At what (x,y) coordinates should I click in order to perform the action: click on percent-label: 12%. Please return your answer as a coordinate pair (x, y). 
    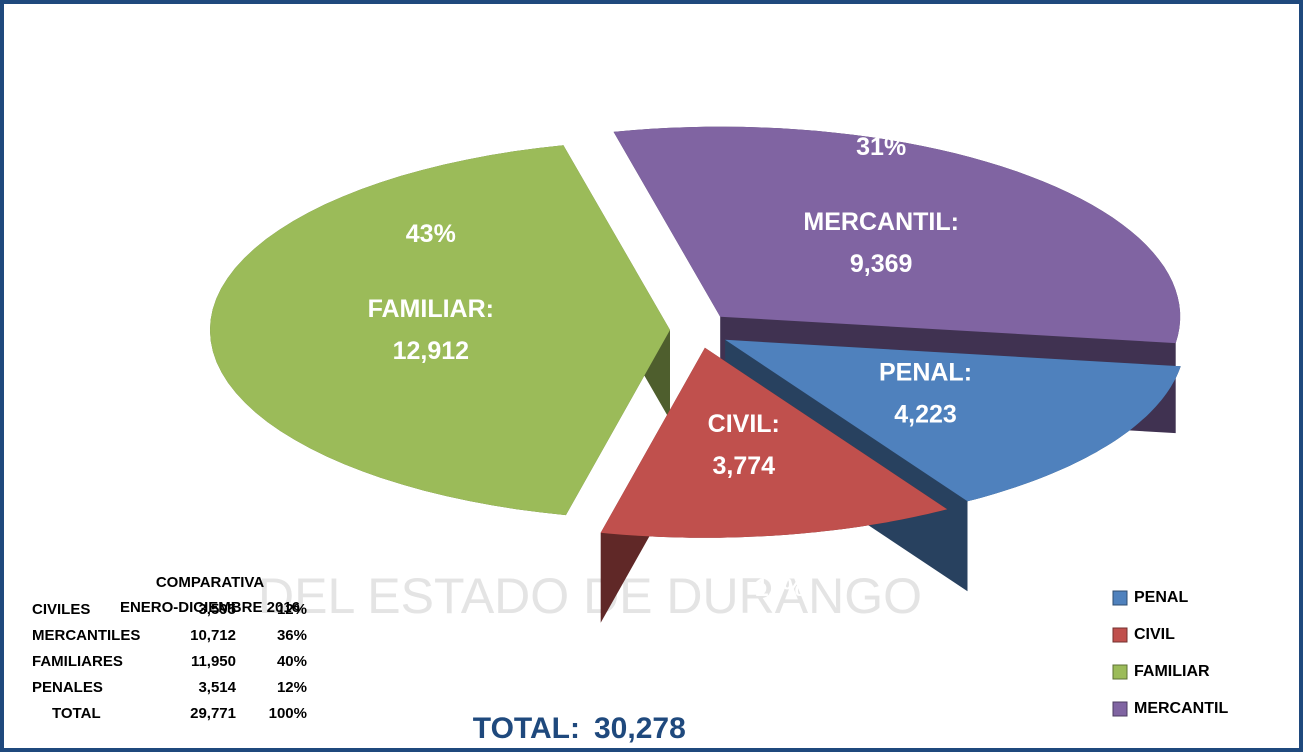
    Looking at the image, I should click on (780, 588).